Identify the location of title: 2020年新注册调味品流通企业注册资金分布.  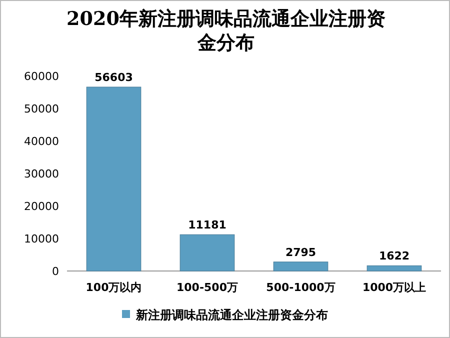
(226, 31).